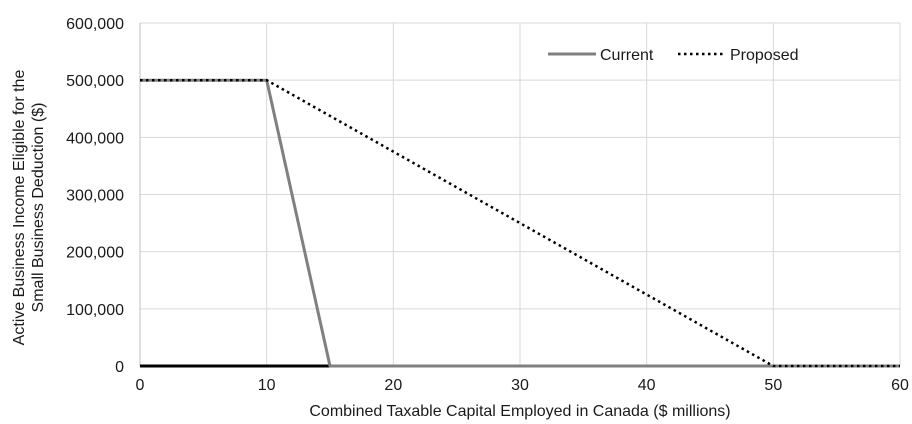 This screenshot has height=424, width=912. What do you see at coordinates (627, 55) in the screenshot?
I see `legend-label-current: Current` at bounding box center [627, 55].